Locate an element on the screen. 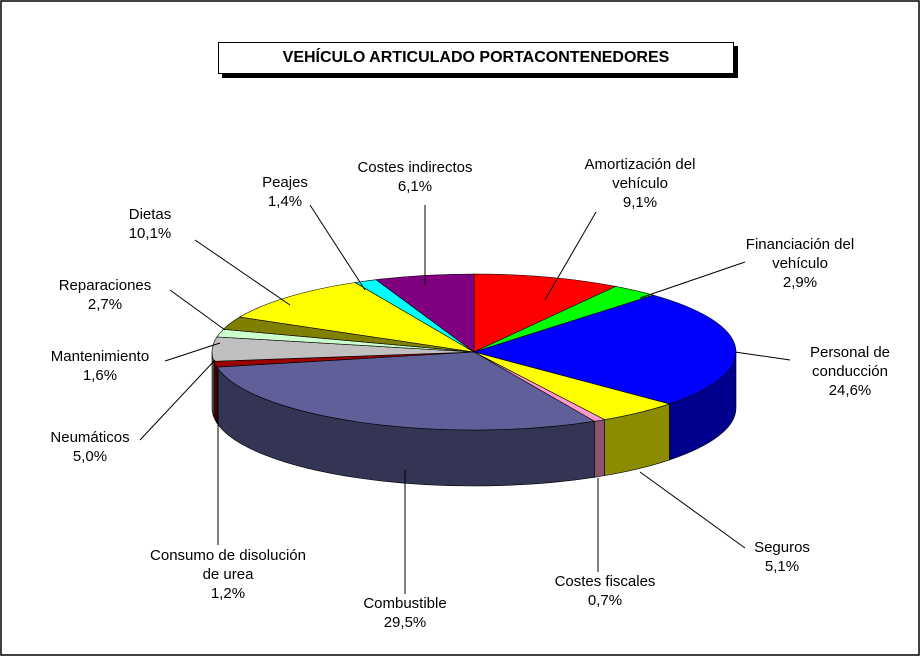 The image size is (921, 657). chart-title: VEHÍCULO ARTICULADO PORTACONTENEDORES is located at coordinates (476, 58).